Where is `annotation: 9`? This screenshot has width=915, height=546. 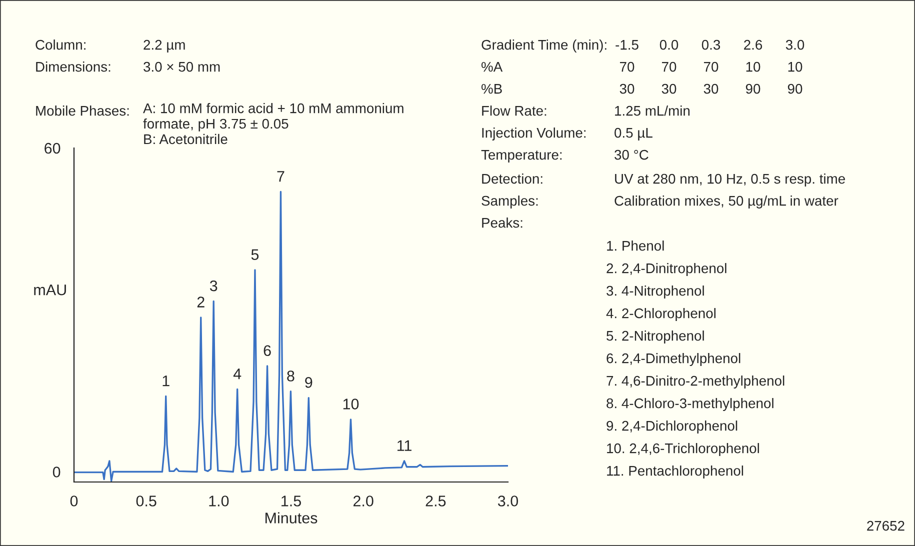
annotation: 9 is located at coordinates (308, 382).